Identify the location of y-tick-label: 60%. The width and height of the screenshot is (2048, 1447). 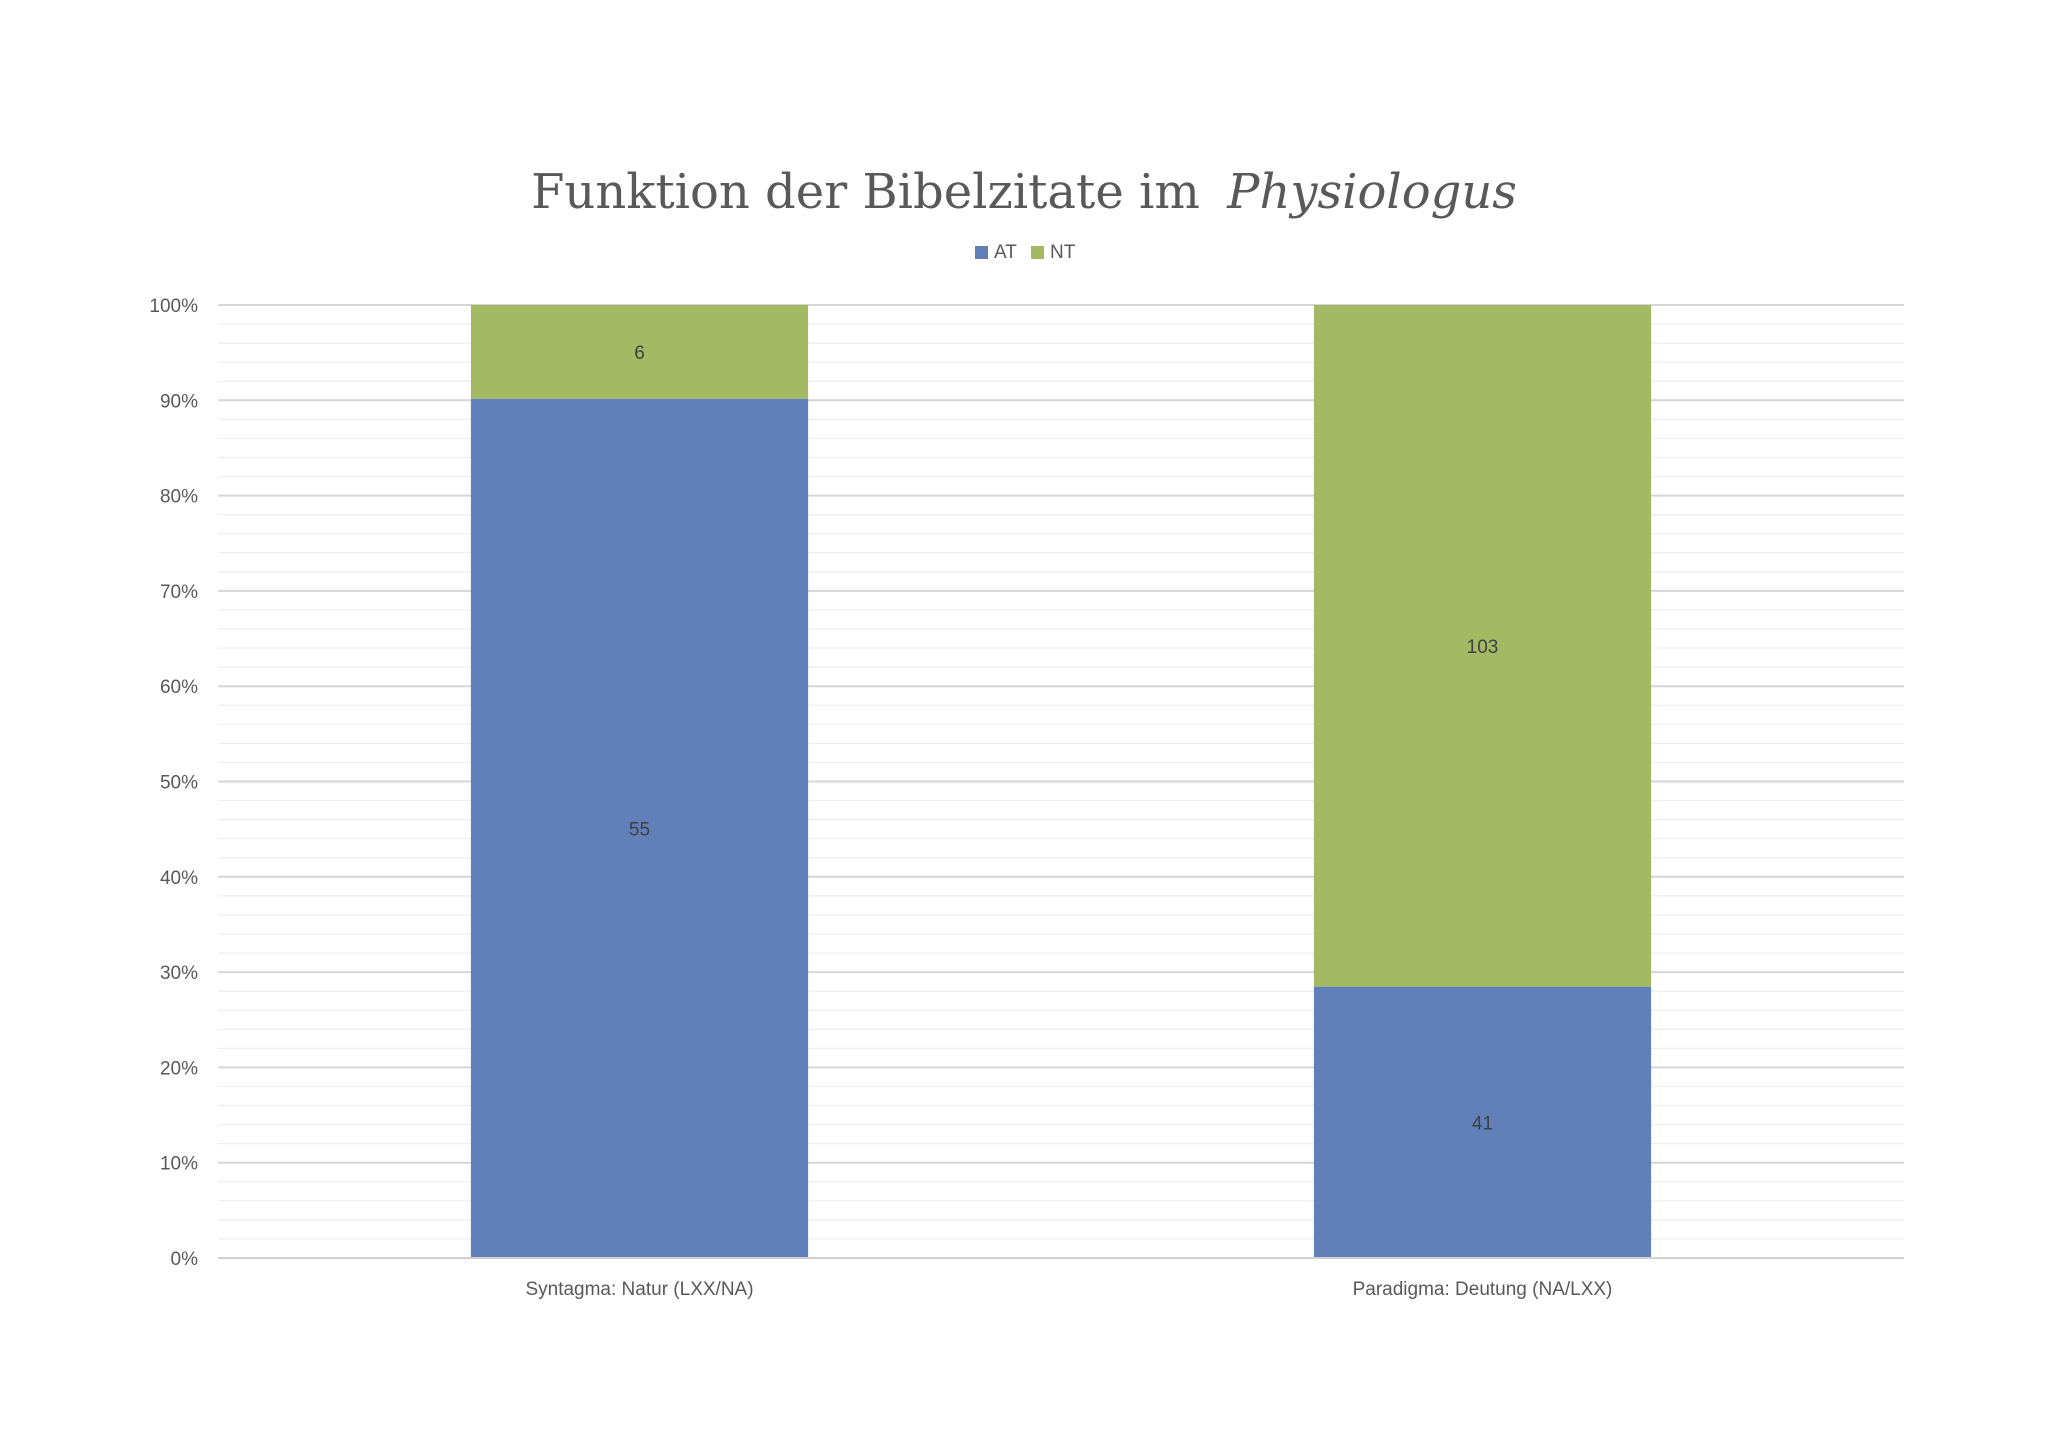
(179, 687).